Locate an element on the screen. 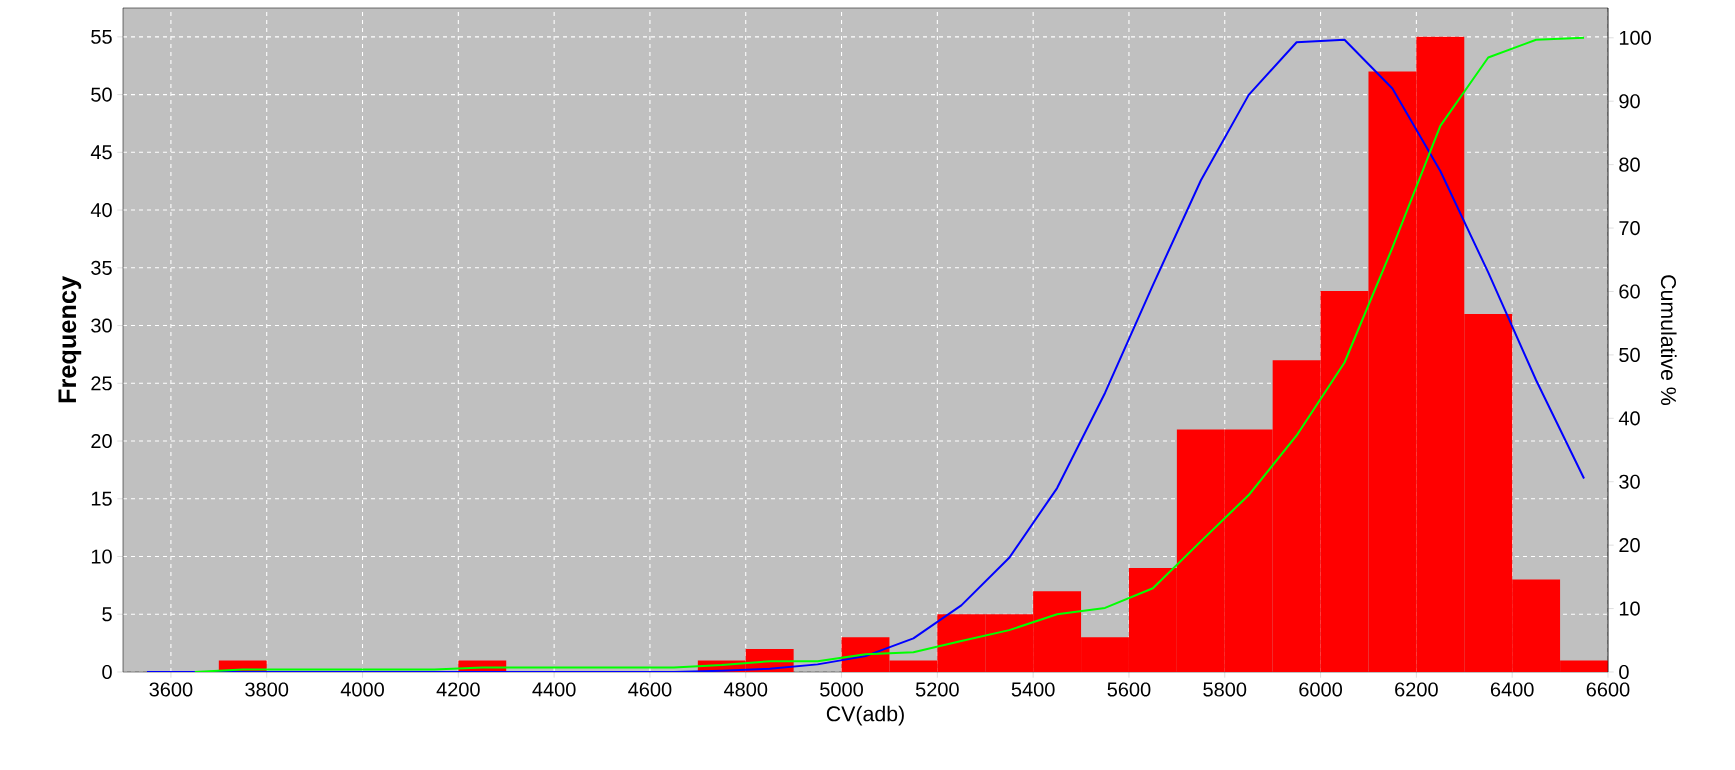 The width and height of the screenshot is (1735, 770). x-tick-label: 6200 is located at coordinates (1416, 689).